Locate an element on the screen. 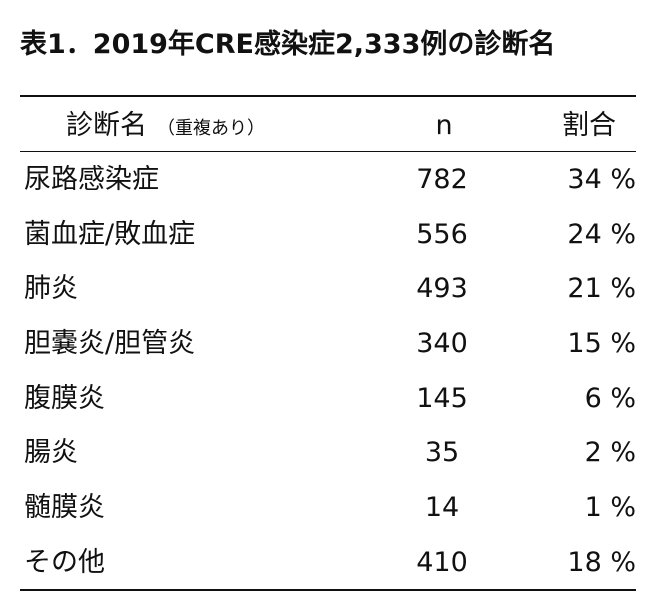 The height and width of the screenshot is (602, 662). table-title: 表1．2019年CRE感染症2,333例の診断名 is located at coordinates (288, 44).